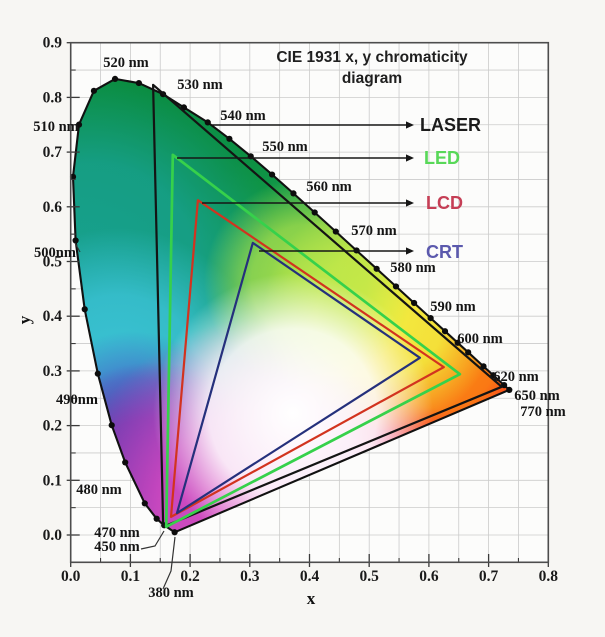 The image size is (605, 637). Describe the element at coordinates (370, 576) in the screenshot. I see `x-tick-label: 0.5` at that location.